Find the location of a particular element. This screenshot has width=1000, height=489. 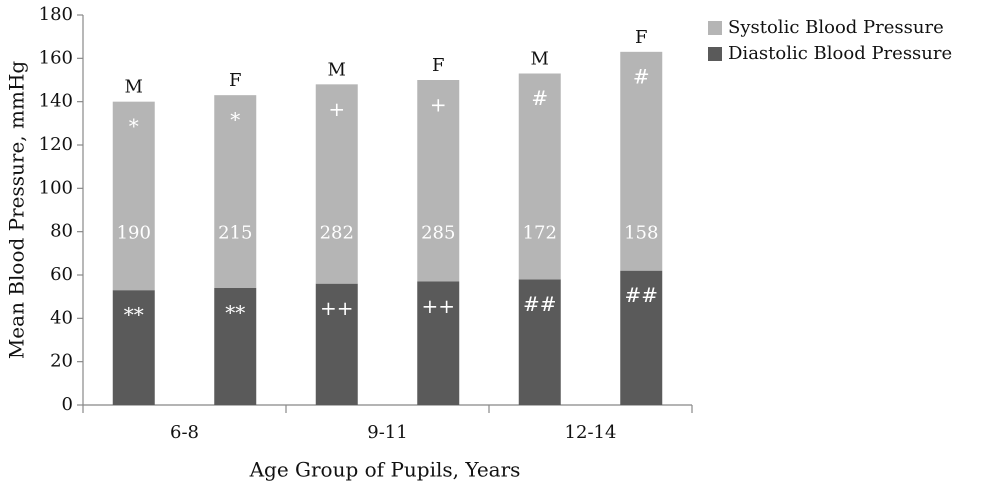

y-tick-label: 0 is located at coordinates (67, 404).